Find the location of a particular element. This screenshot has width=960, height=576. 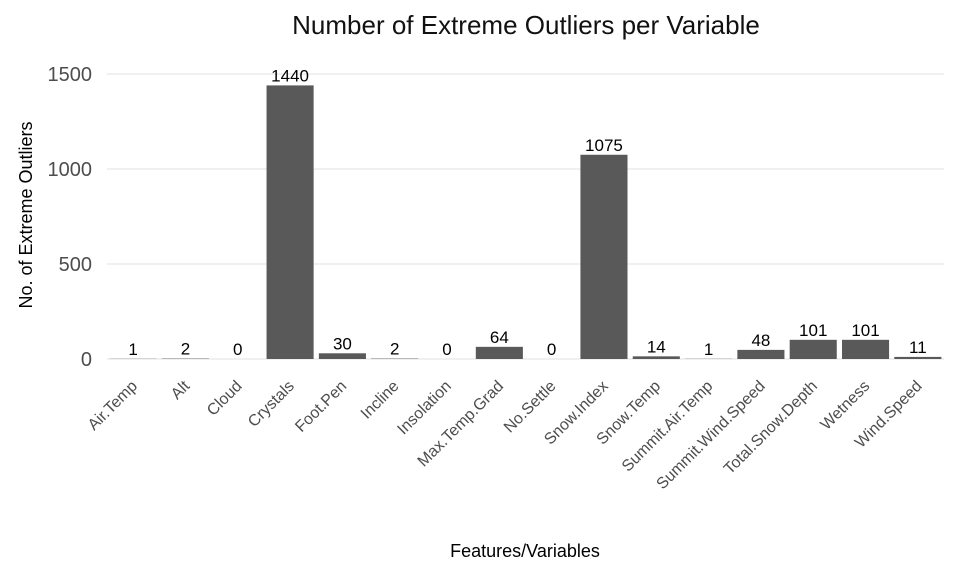

bar-value-label: 11 is located at coordinates (918, 347).